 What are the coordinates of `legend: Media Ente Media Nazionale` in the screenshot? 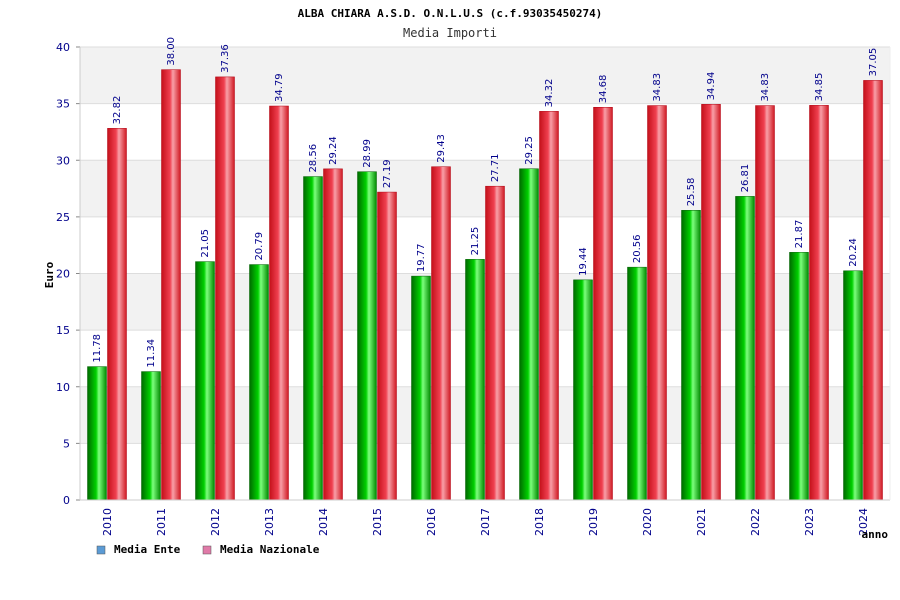 It's located at (208, 549).